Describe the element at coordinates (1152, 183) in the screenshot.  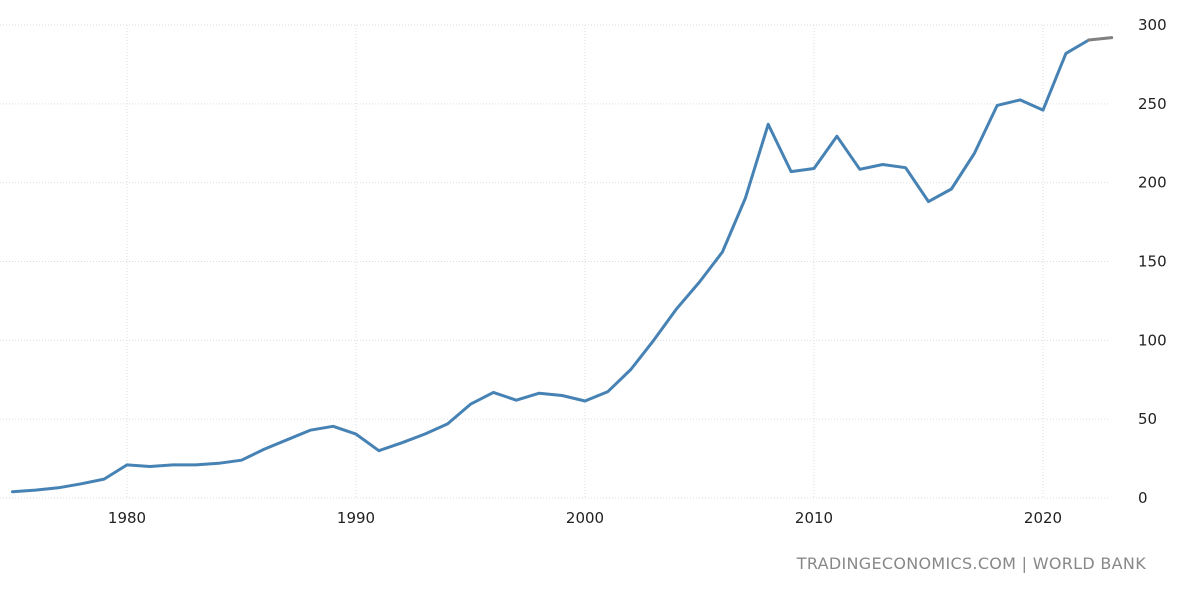
I see `y-tick-label: 200` at that location.